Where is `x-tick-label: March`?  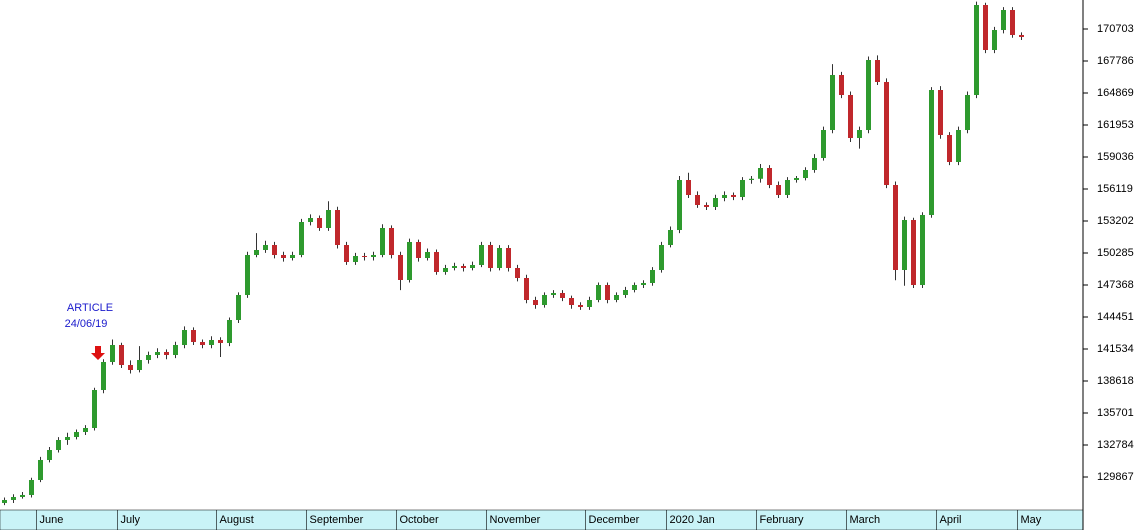 x-tick-label: March is located at coordinates (865, 520).